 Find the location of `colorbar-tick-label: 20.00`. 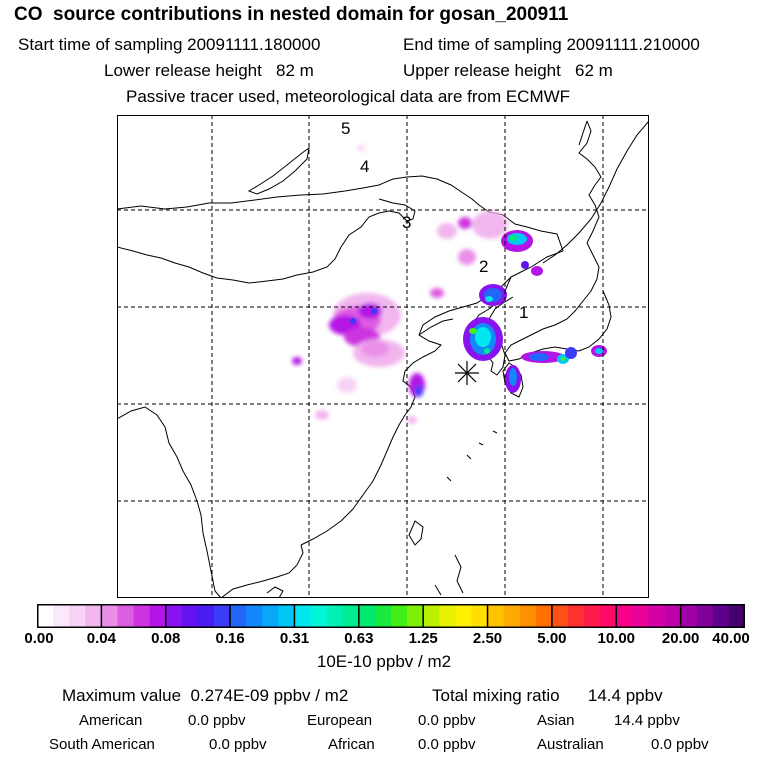

colorbar-tick-label: 20.00 is located at coordinates (680, 638).